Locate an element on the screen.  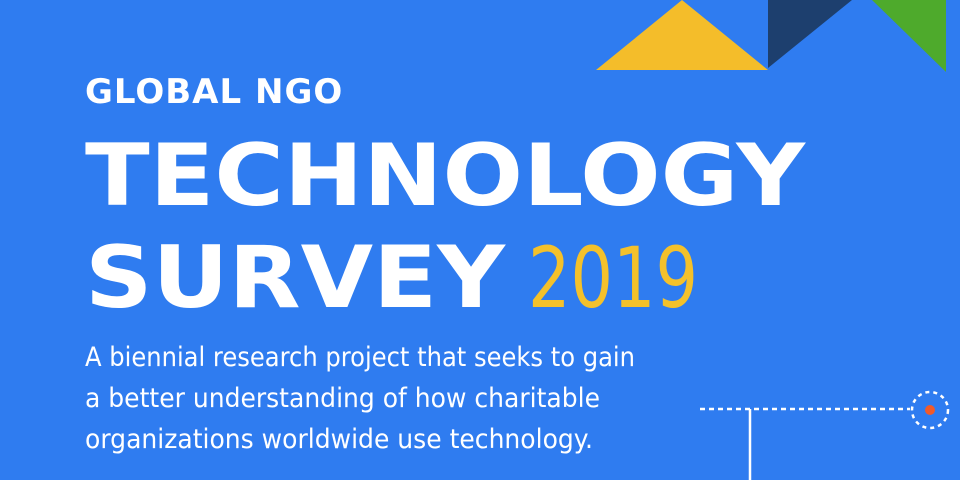
navy-triangle is located at coordinates (810, 34).